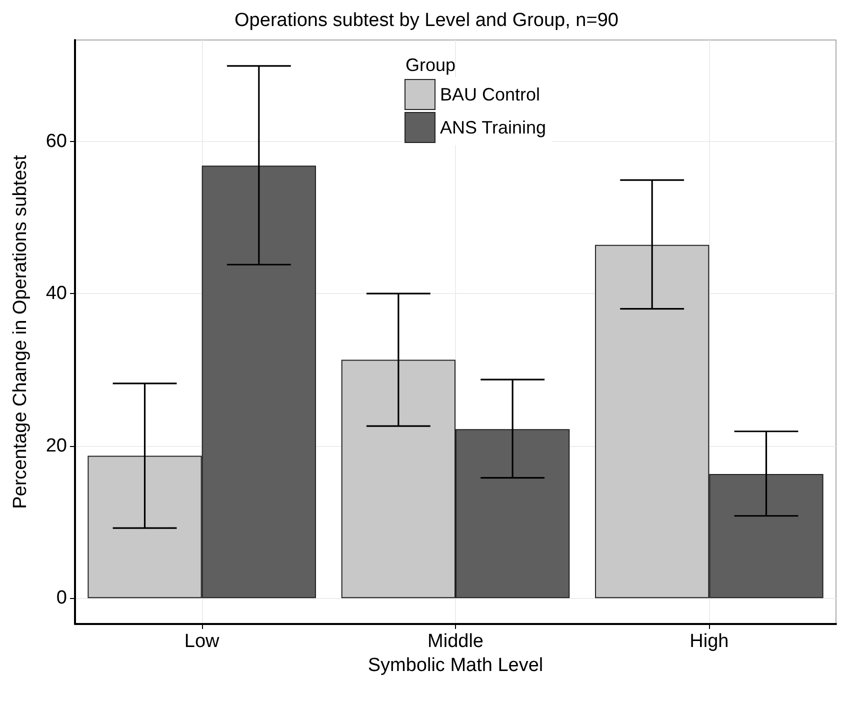 The width and height of the screenshot is (853, 704). Describe the element at coordinates (709, 641) in the screenshot. I see `x-tick-label: High` at that location.